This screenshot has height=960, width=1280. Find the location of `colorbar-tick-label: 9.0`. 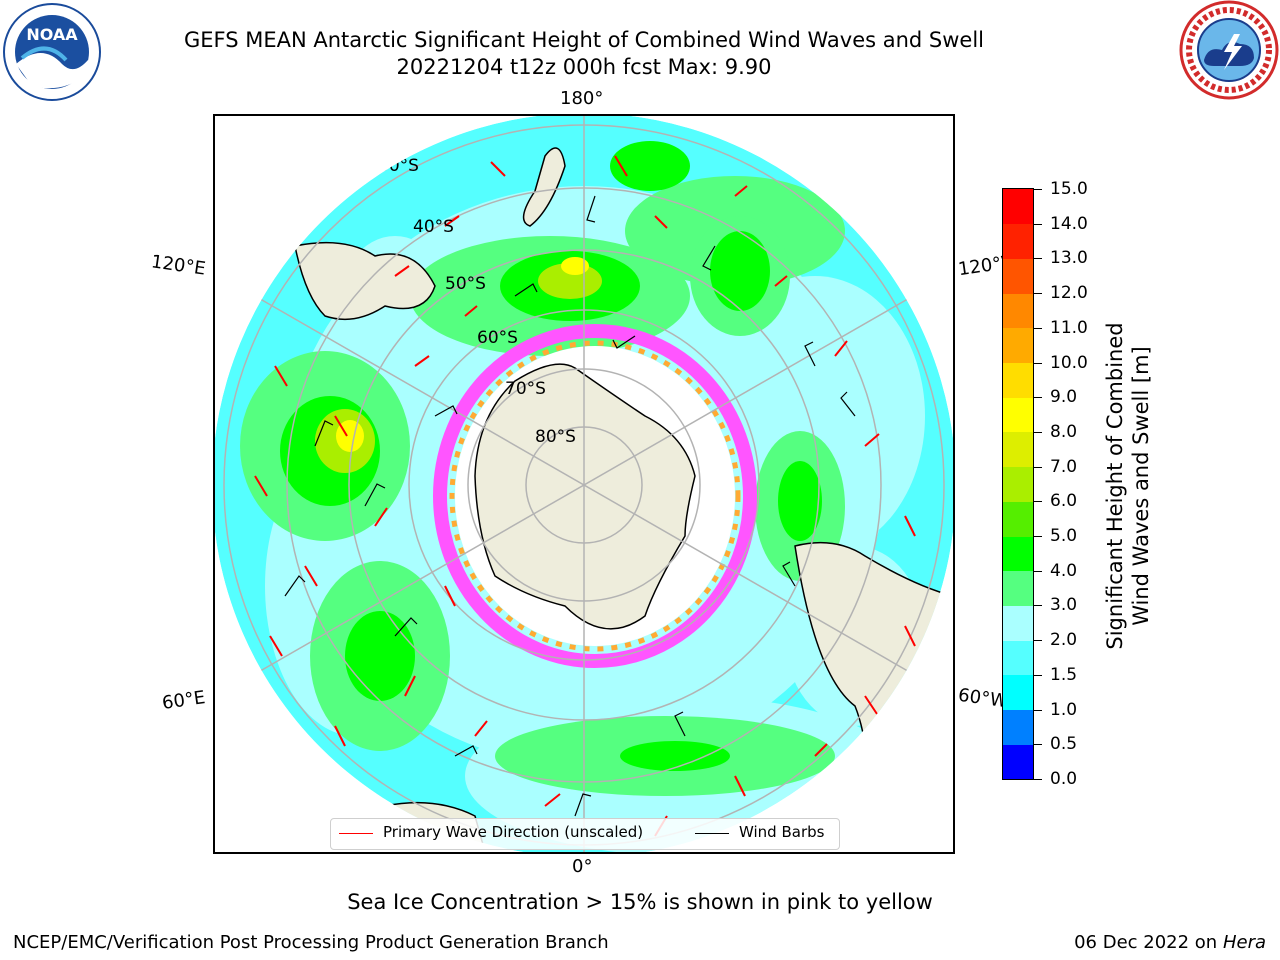

colorbar-tick-label: 9.0 is located at coordinates (1064, 397).